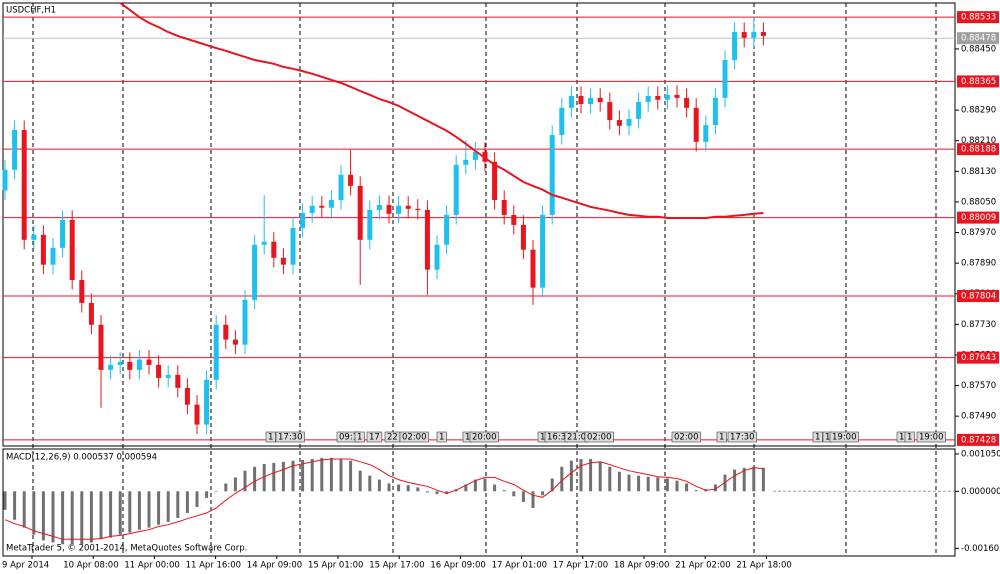 This screenshot has width=1000, height=574. What do you see at coordinates (978, 38) in the screenshot?
I see `current-price-box` at bounding box center [978, 38].